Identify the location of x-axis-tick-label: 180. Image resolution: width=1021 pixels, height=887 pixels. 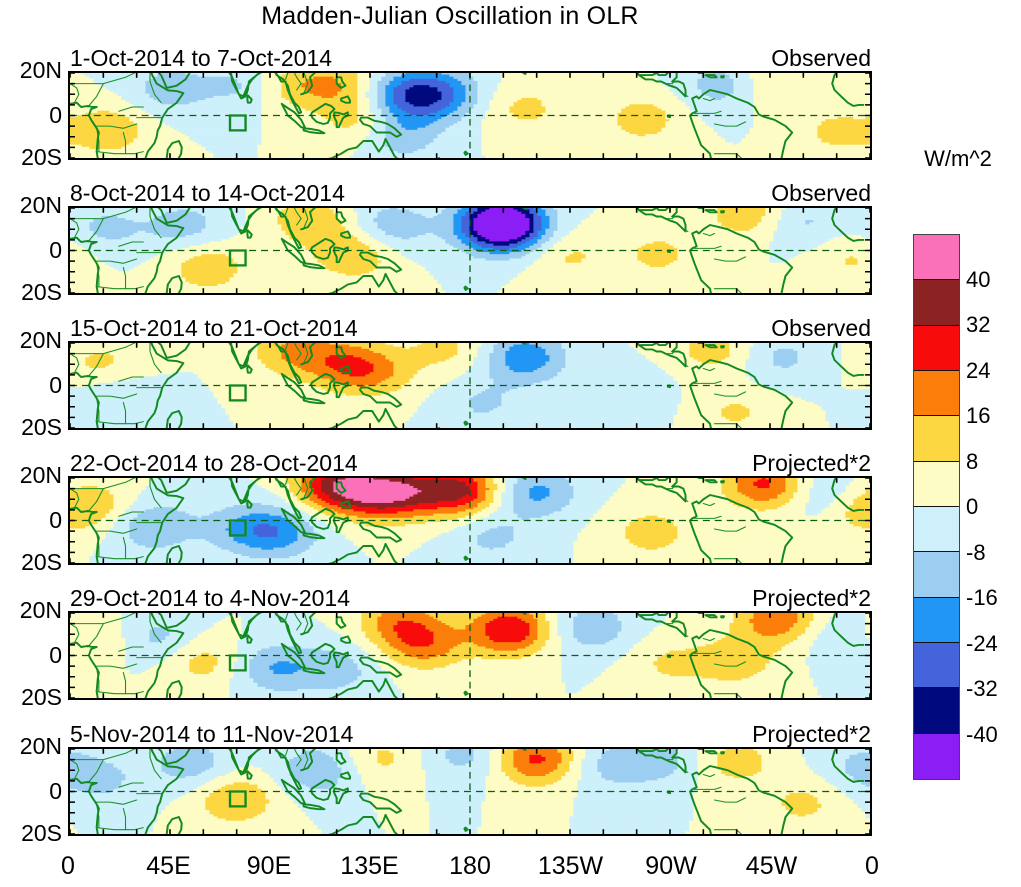
(470, 866).